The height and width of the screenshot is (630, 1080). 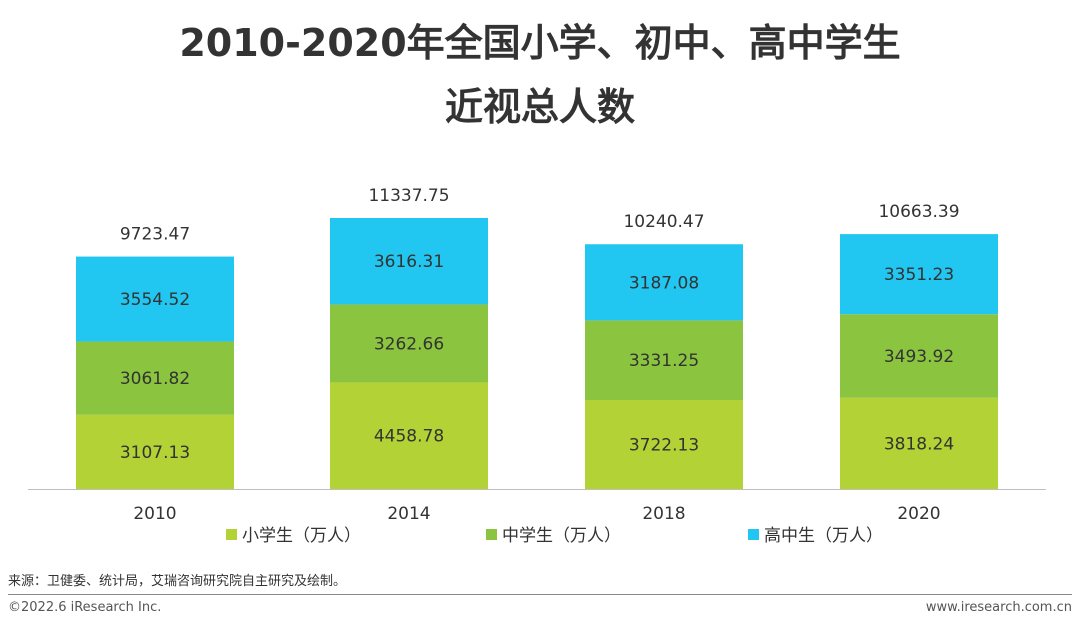 I want to click on data-label: 3187.08, so click(x=664, y=283).